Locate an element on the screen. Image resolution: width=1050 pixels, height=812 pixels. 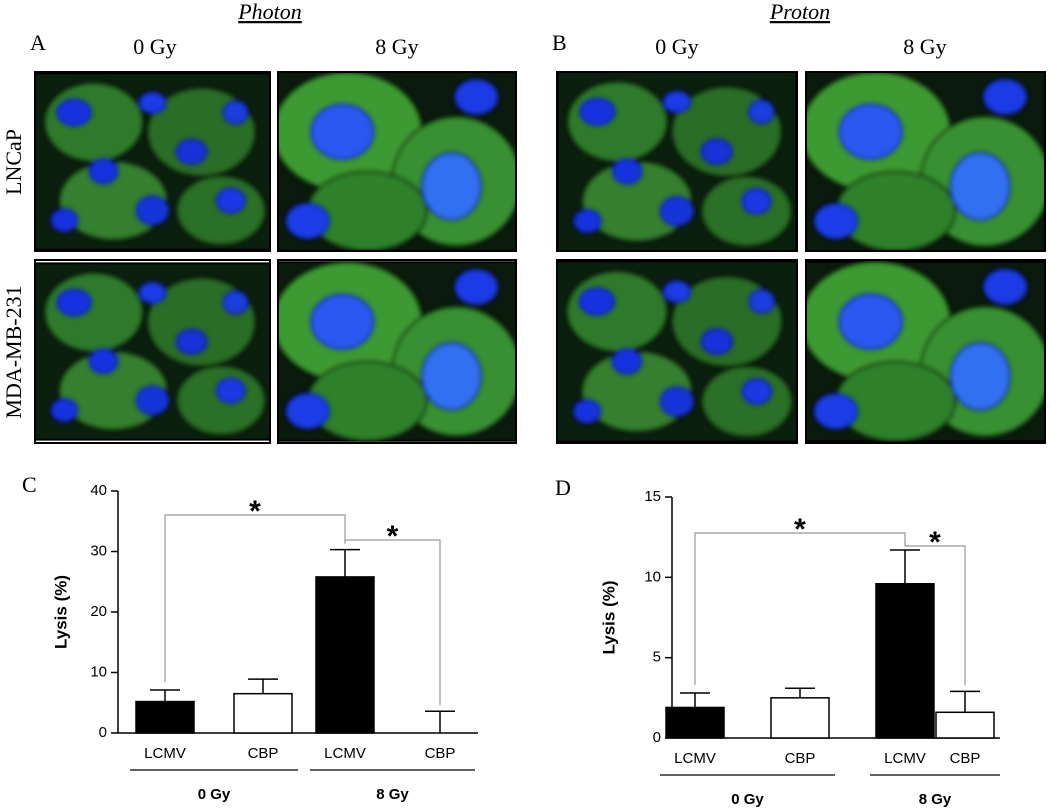
y-tick-label: 5 is located at coordinates (657, 657).